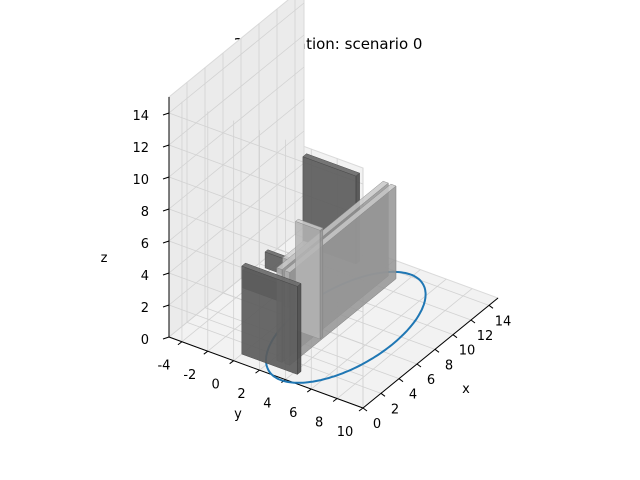 This screenshot has height=480, width=640. What do you see at coordinates (485, 336) in the screenshot?
I see `x-tick-label: 12` at bounding box center [485, 336].